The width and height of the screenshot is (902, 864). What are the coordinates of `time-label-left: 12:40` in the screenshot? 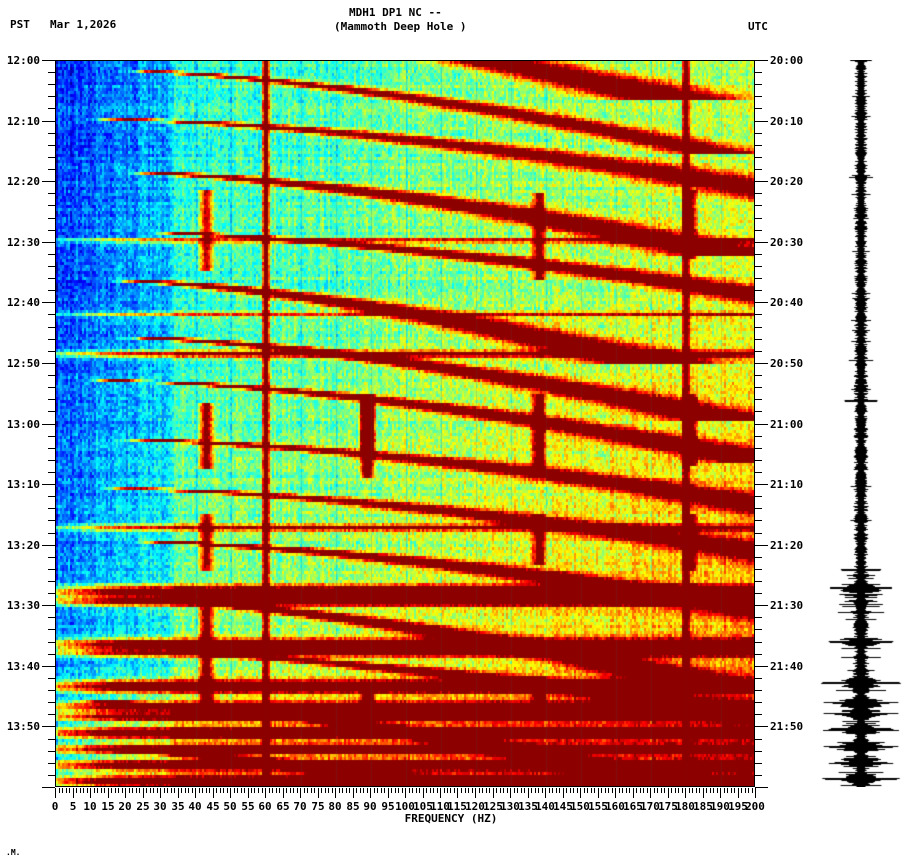 It's located at (23, 302).